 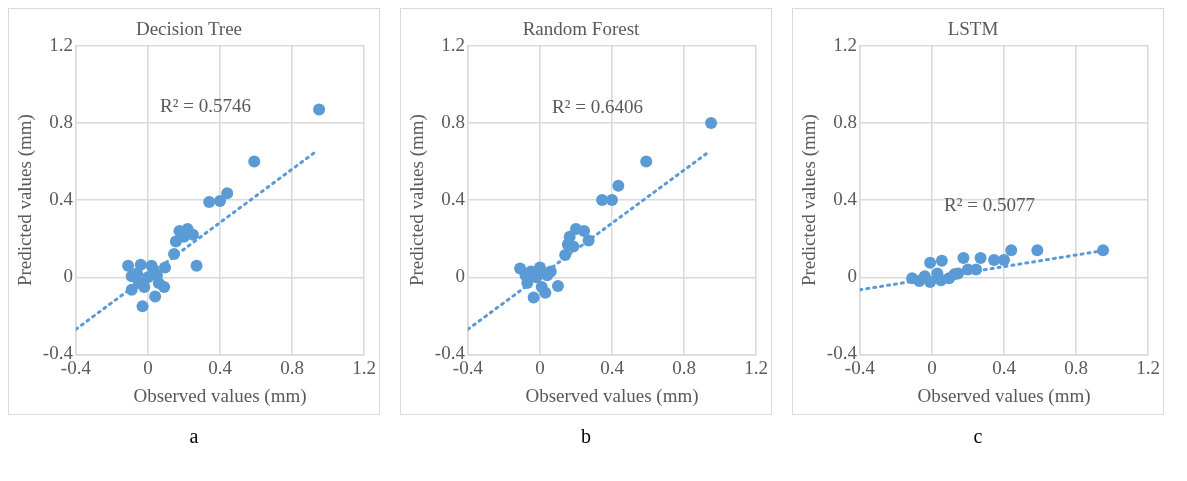 I want to click on annotation: R² = 0.5077, so click(x=989, y=205).